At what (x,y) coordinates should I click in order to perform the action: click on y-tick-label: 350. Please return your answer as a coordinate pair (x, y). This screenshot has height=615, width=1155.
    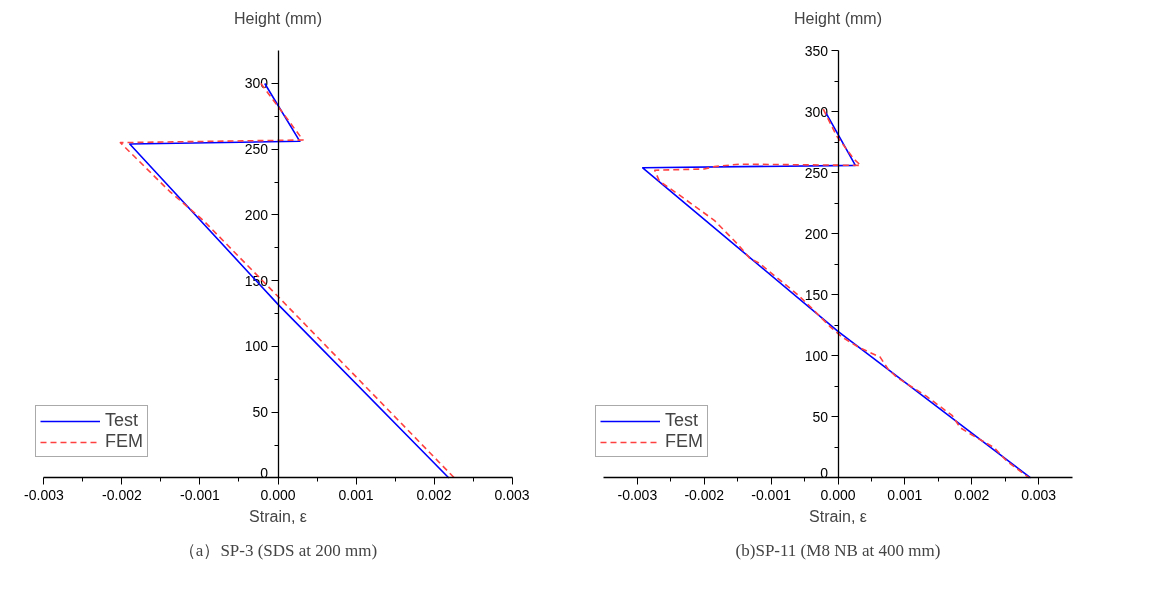
    Looking at the image, I should click on (816, 50).